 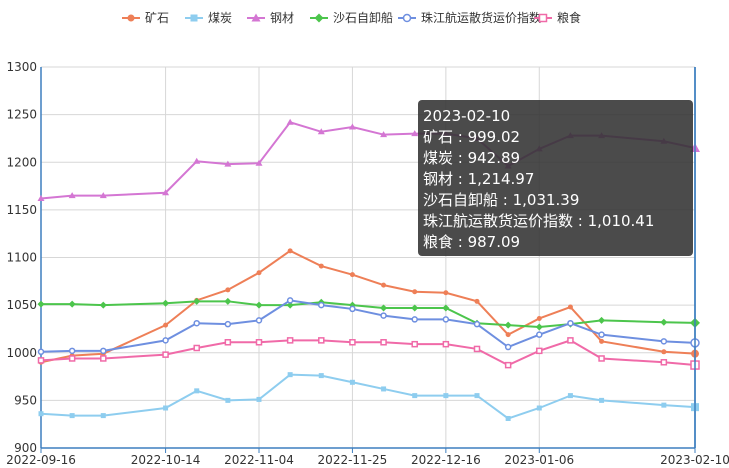 I want to click on legend-label: 钢材, so click(x=282, y=18).